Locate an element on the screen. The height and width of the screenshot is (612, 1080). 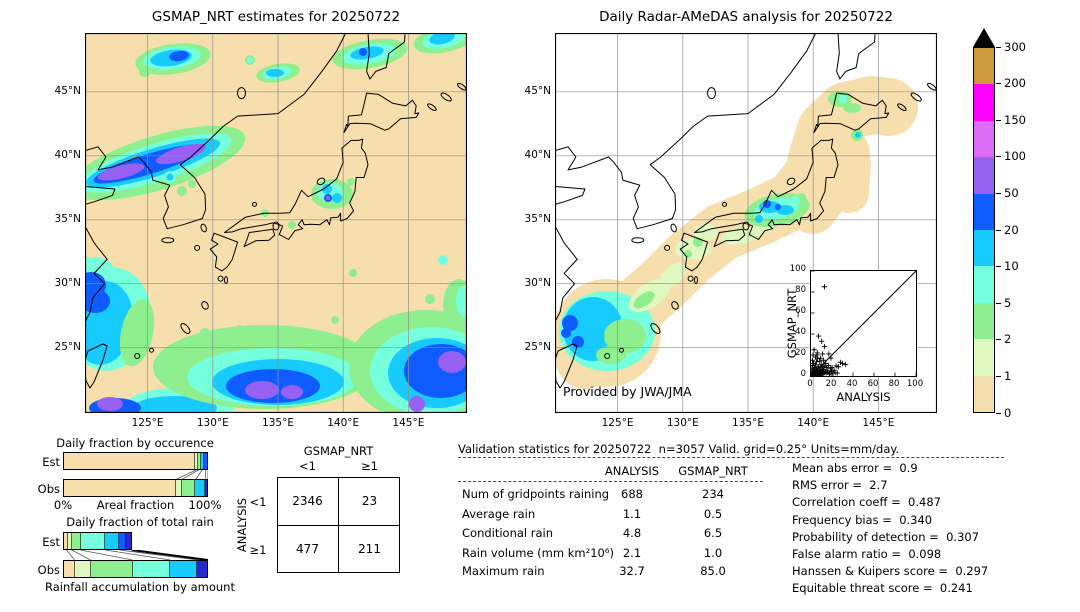
contingency-grid-hline is located at coordinates (338, 525).